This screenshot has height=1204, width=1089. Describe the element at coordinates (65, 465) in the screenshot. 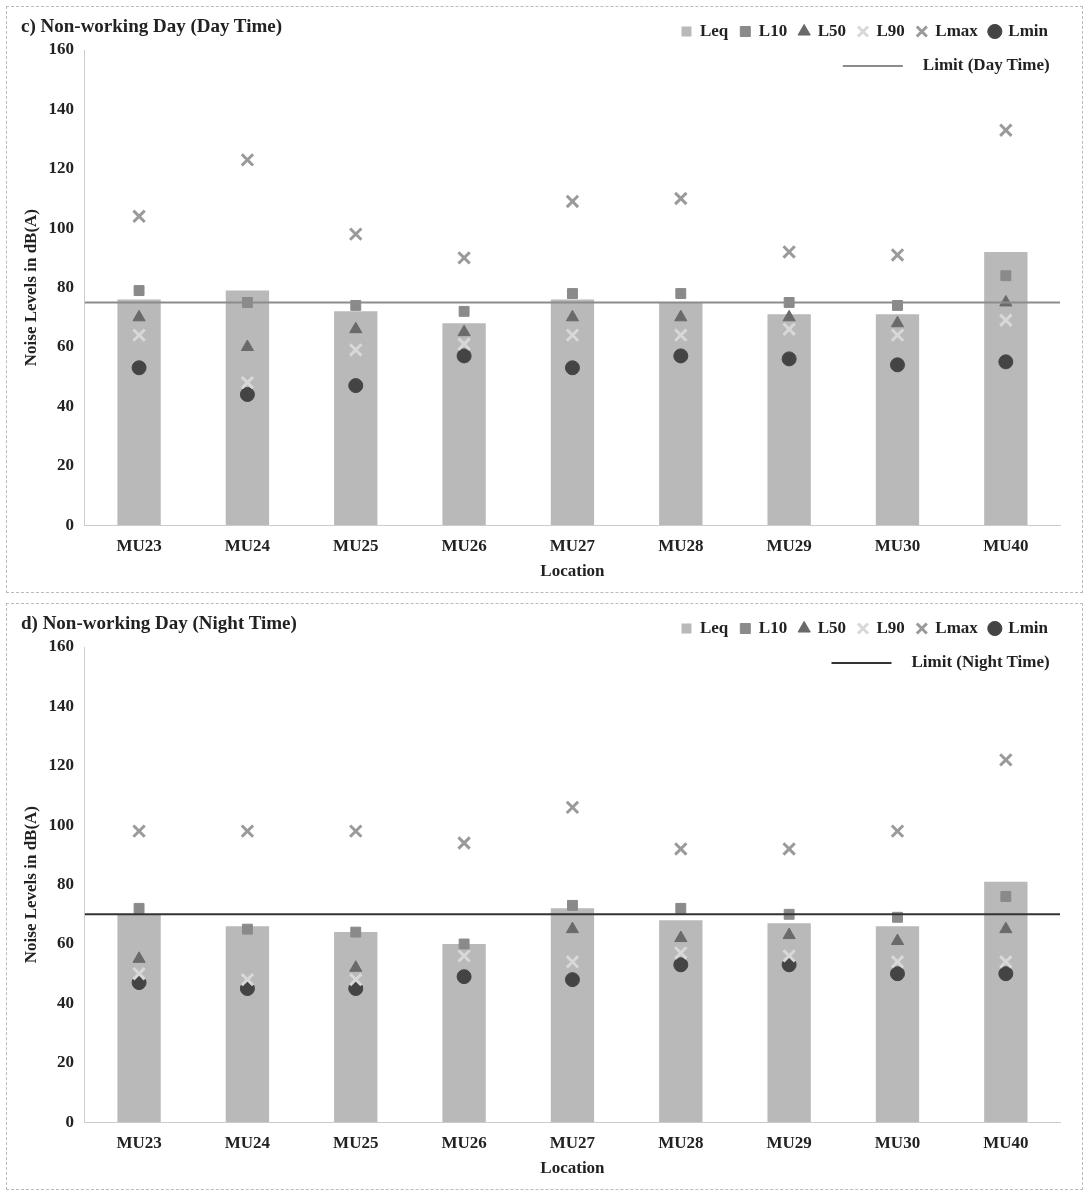

I see `y-tick-label: 20` at that location.